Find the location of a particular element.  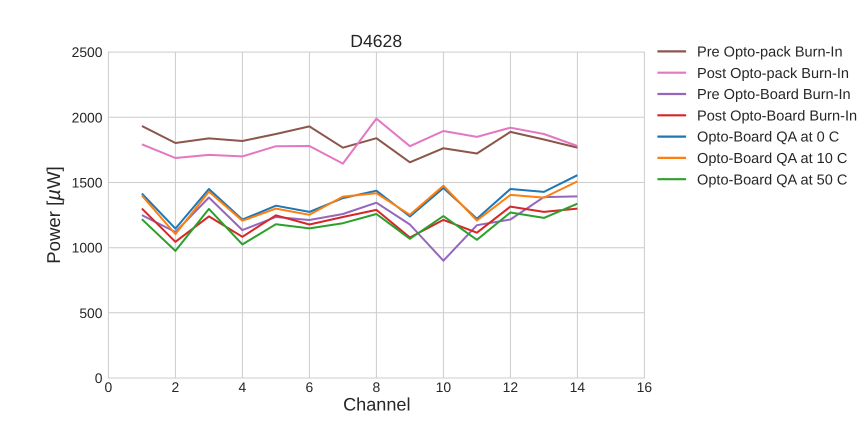

svg-text: 2000 is located at coordinates (87, 117).